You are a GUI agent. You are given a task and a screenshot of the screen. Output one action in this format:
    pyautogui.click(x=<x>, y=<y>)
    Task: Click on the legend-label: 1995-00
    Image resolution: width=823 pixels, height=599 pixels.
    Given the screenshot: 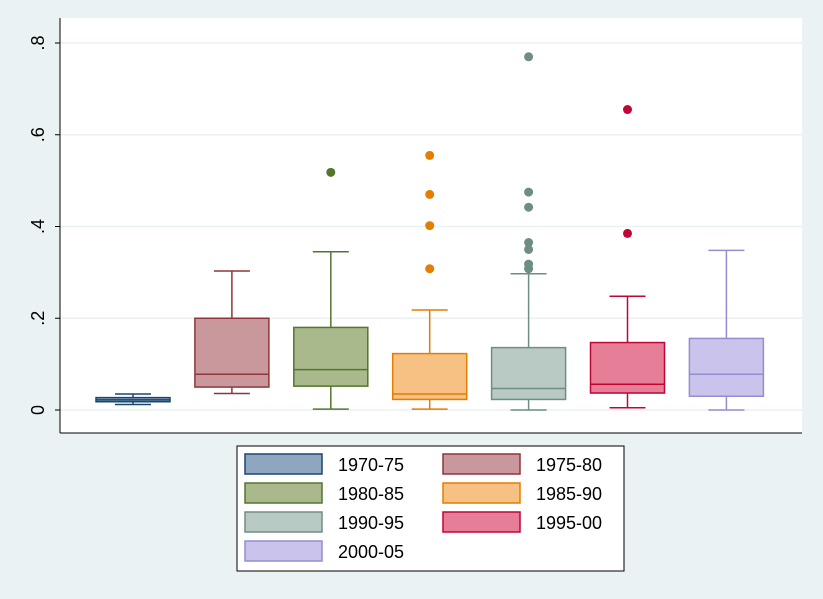 What is the action you would take?
    pyautogui.click(x=569, y=523)
    